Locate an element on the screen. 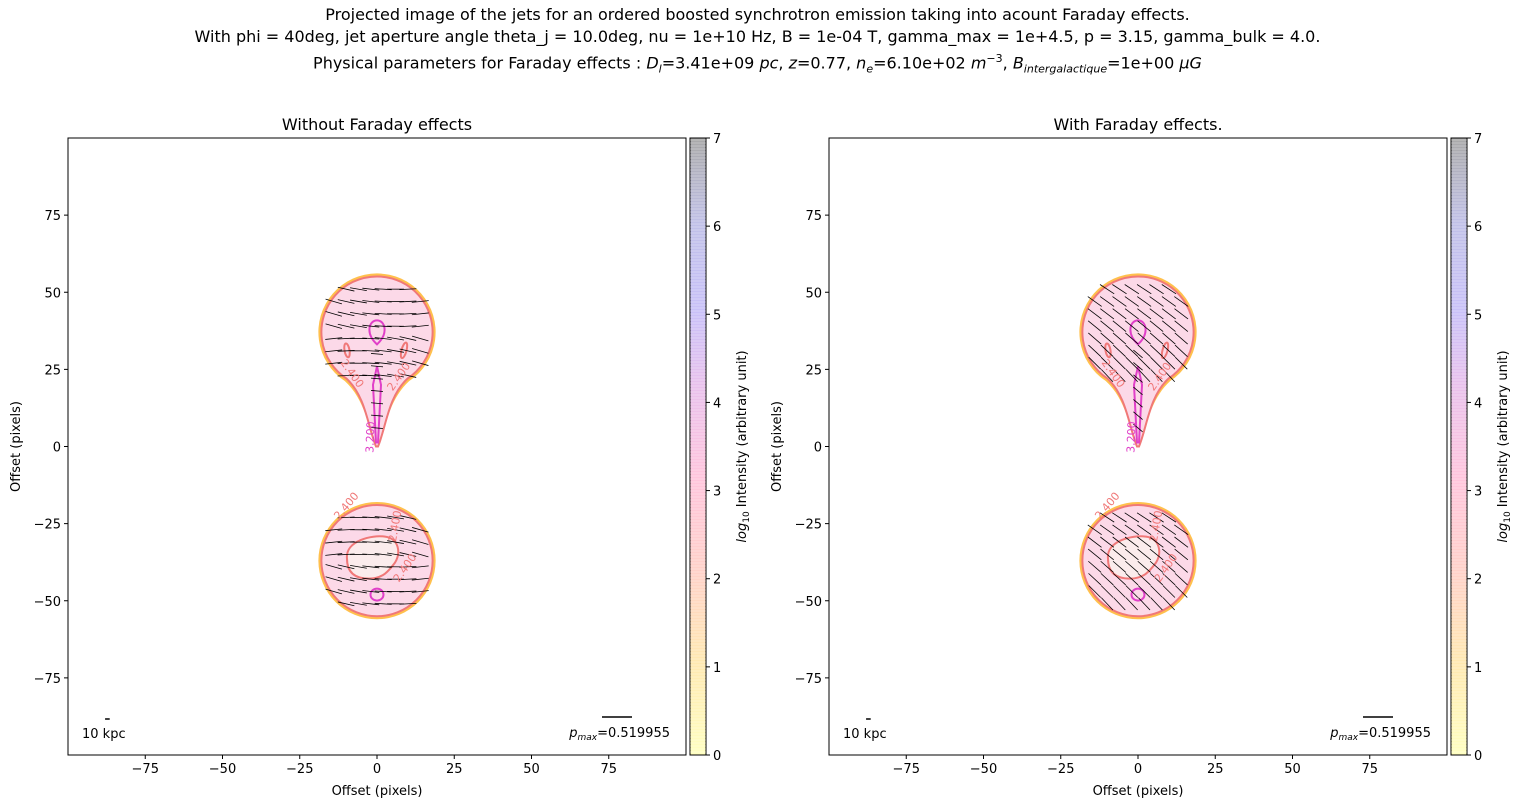  y-tick-label: 50 is located at coordinates (813, 293).